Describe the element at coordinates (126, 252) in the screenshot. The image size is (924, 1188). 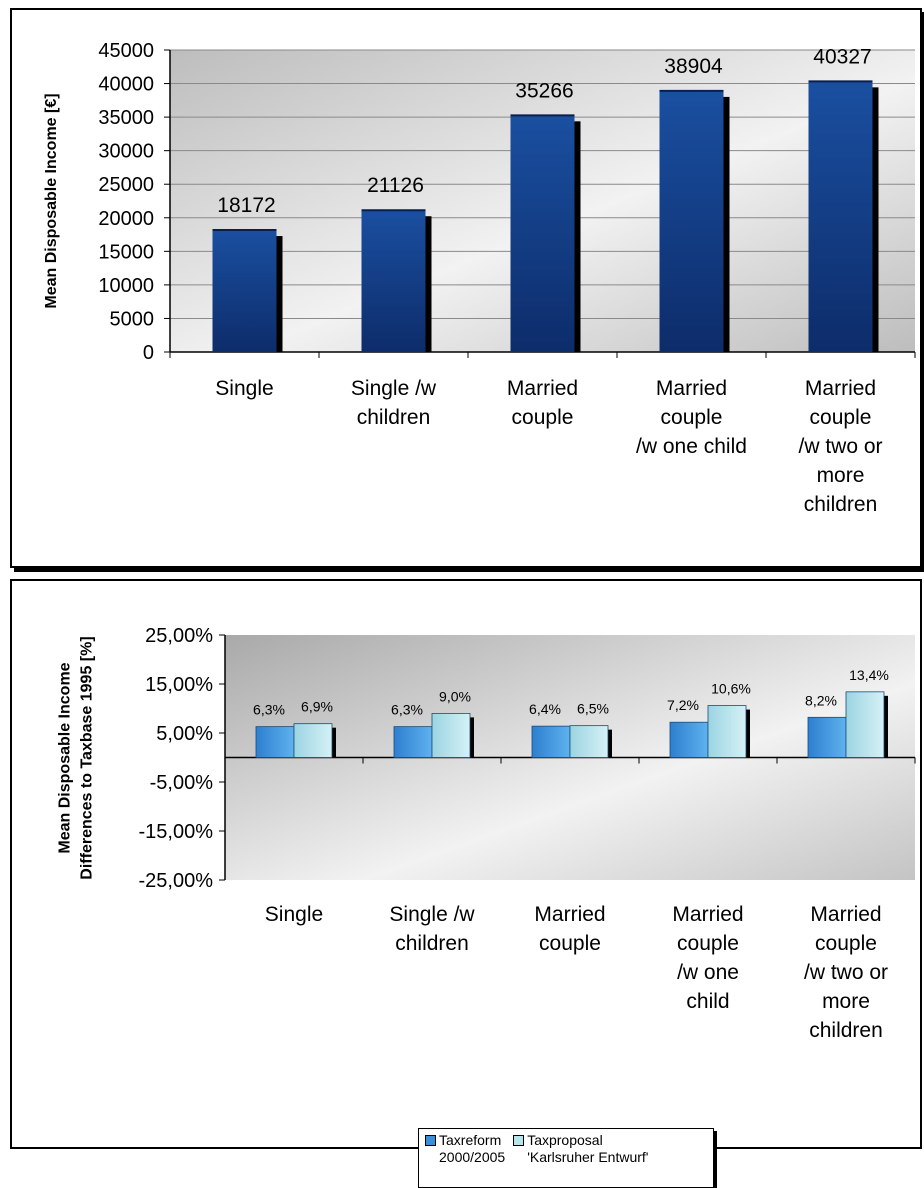
I see `top-y-tick-label: 15000` at that location.